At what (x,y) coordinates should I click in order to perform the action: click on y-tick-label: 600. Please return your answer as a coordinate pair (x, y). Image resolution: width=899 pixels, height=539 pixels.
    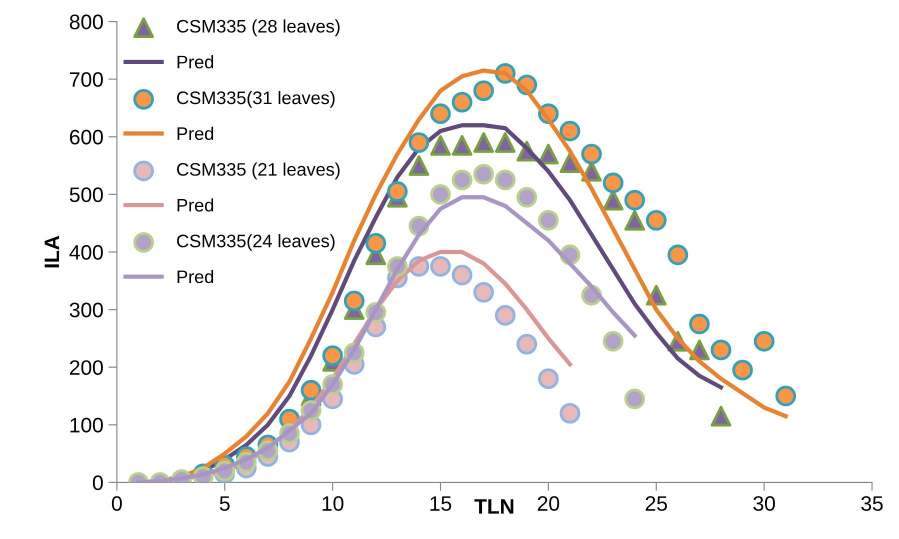
    Looking at the image, I should click on (86, 137).